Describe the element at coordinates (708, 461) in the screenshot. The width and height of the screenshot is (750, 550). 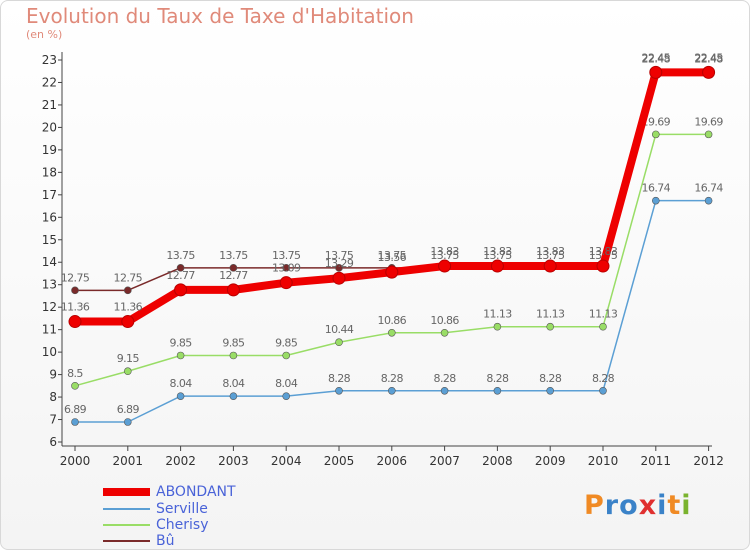
I see `x-tick-label: 2012` at that location.